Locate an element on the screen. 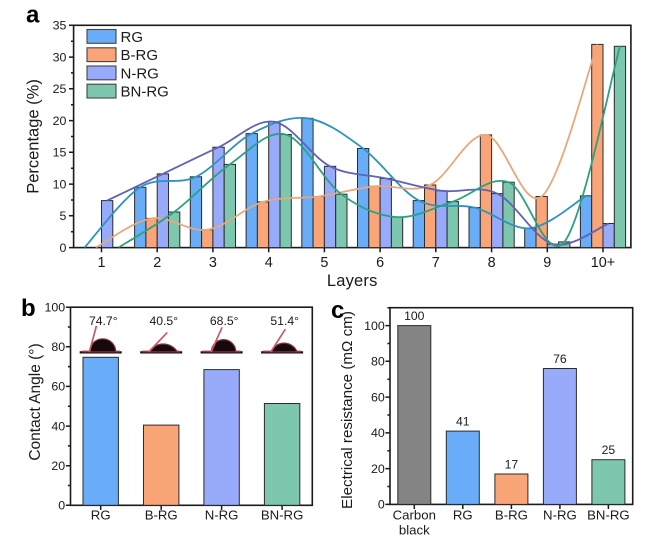  svg-text: 2 is located at coordinates (157, 263).